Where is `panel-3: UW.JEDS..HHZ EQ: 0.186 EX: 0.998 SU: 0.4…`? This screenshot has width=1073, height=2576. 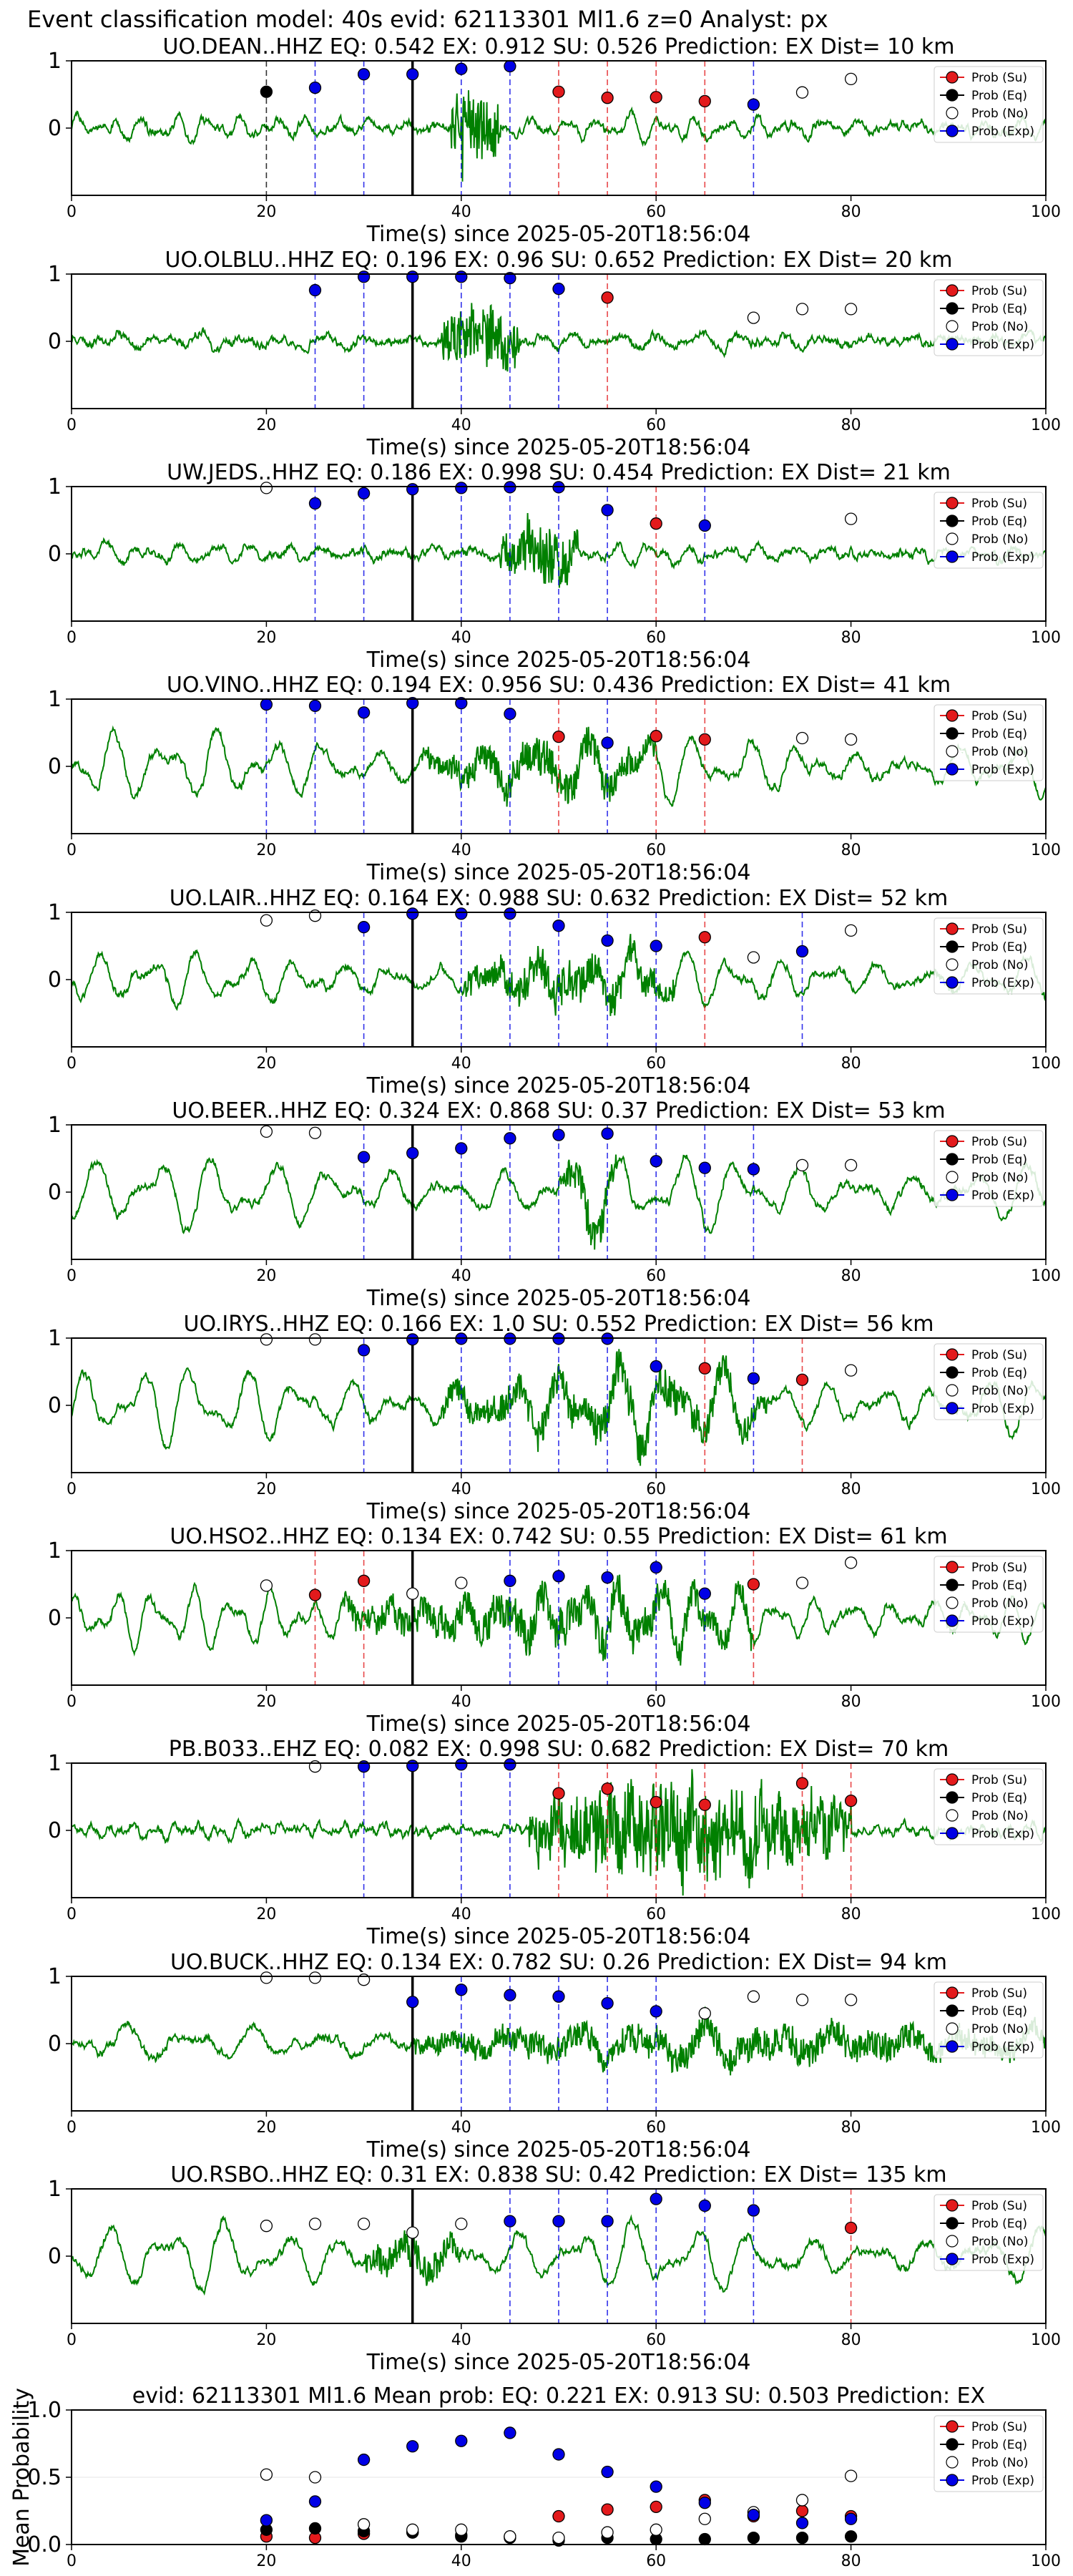
panel-3: UW.JEDS..HHZ EQ: 0.186 EX: 0.998 SU: 0.4… is located at coordinates (554, 566).